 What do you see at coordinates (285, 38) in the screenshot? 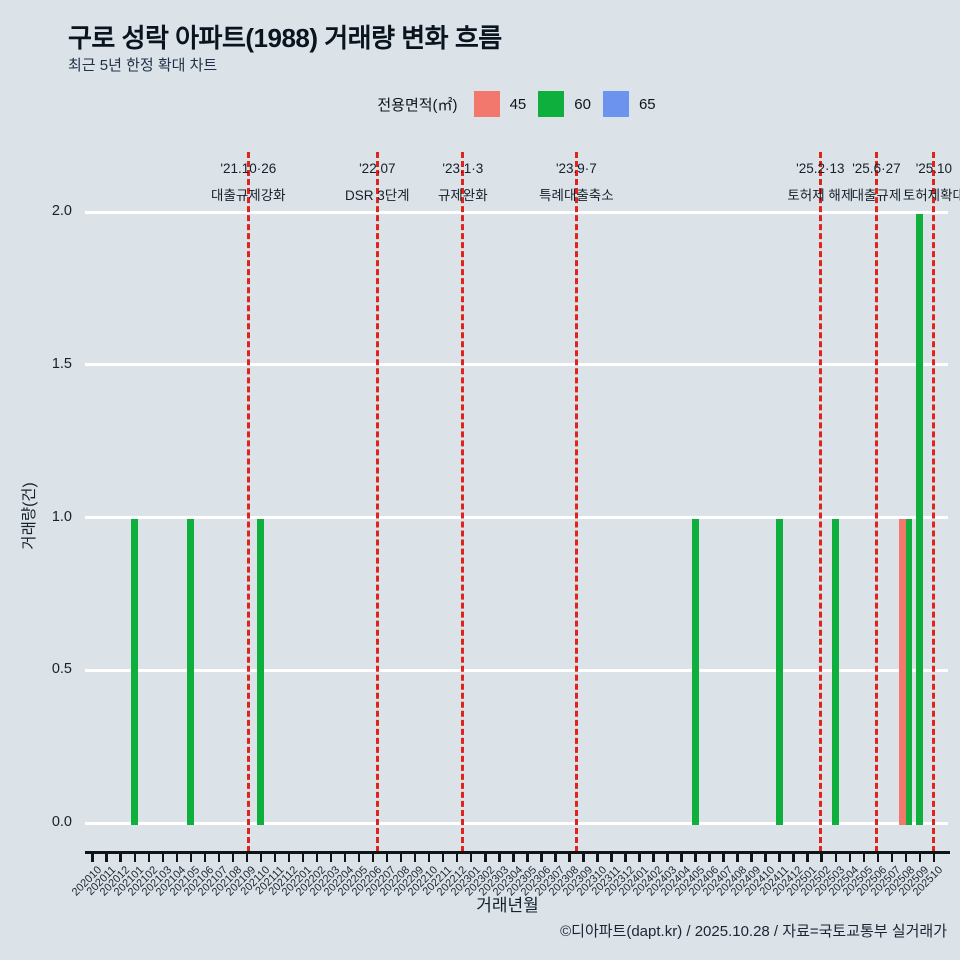
I see `chart-title: 구로 성락 아파트(1988) 거래량 변화 흐름` at bounding box center [285, 38].